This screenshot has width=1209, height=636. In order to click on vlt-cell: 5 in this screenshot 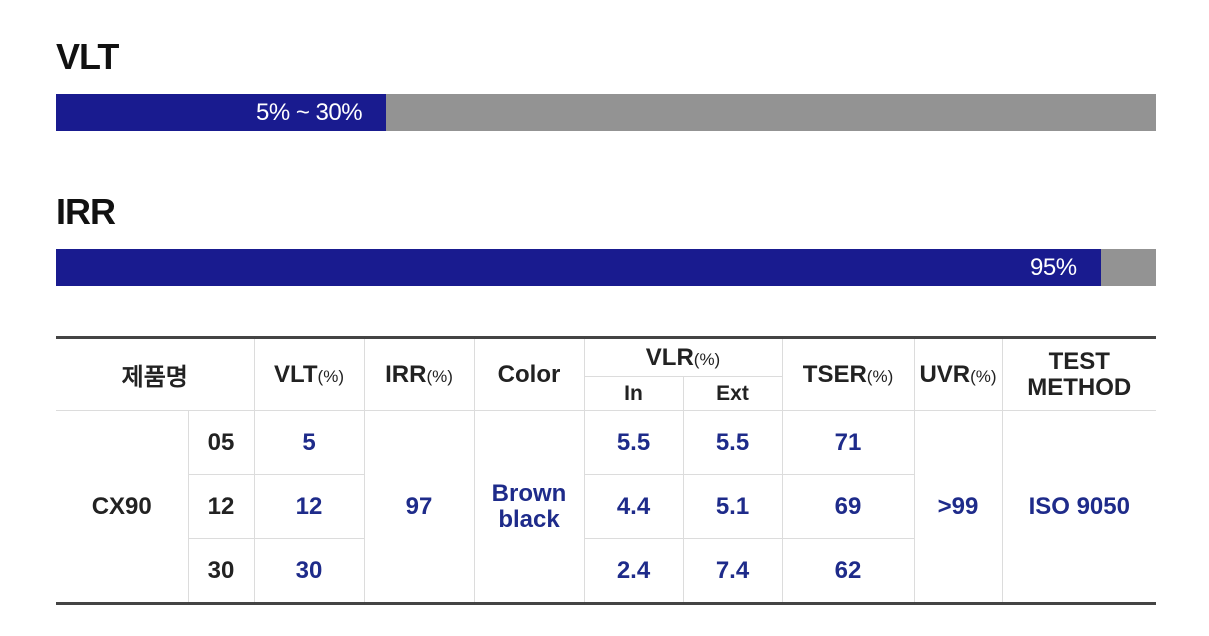, I will do `click(309, 442)`.